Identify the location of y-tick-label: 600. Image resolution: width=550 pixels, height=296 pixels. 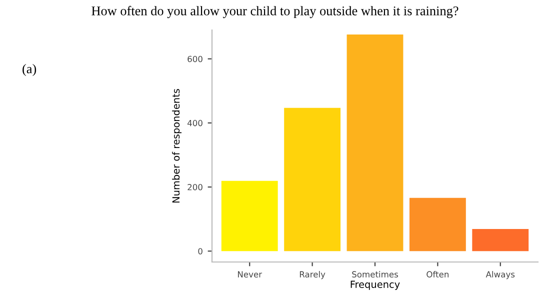
(195, 59).